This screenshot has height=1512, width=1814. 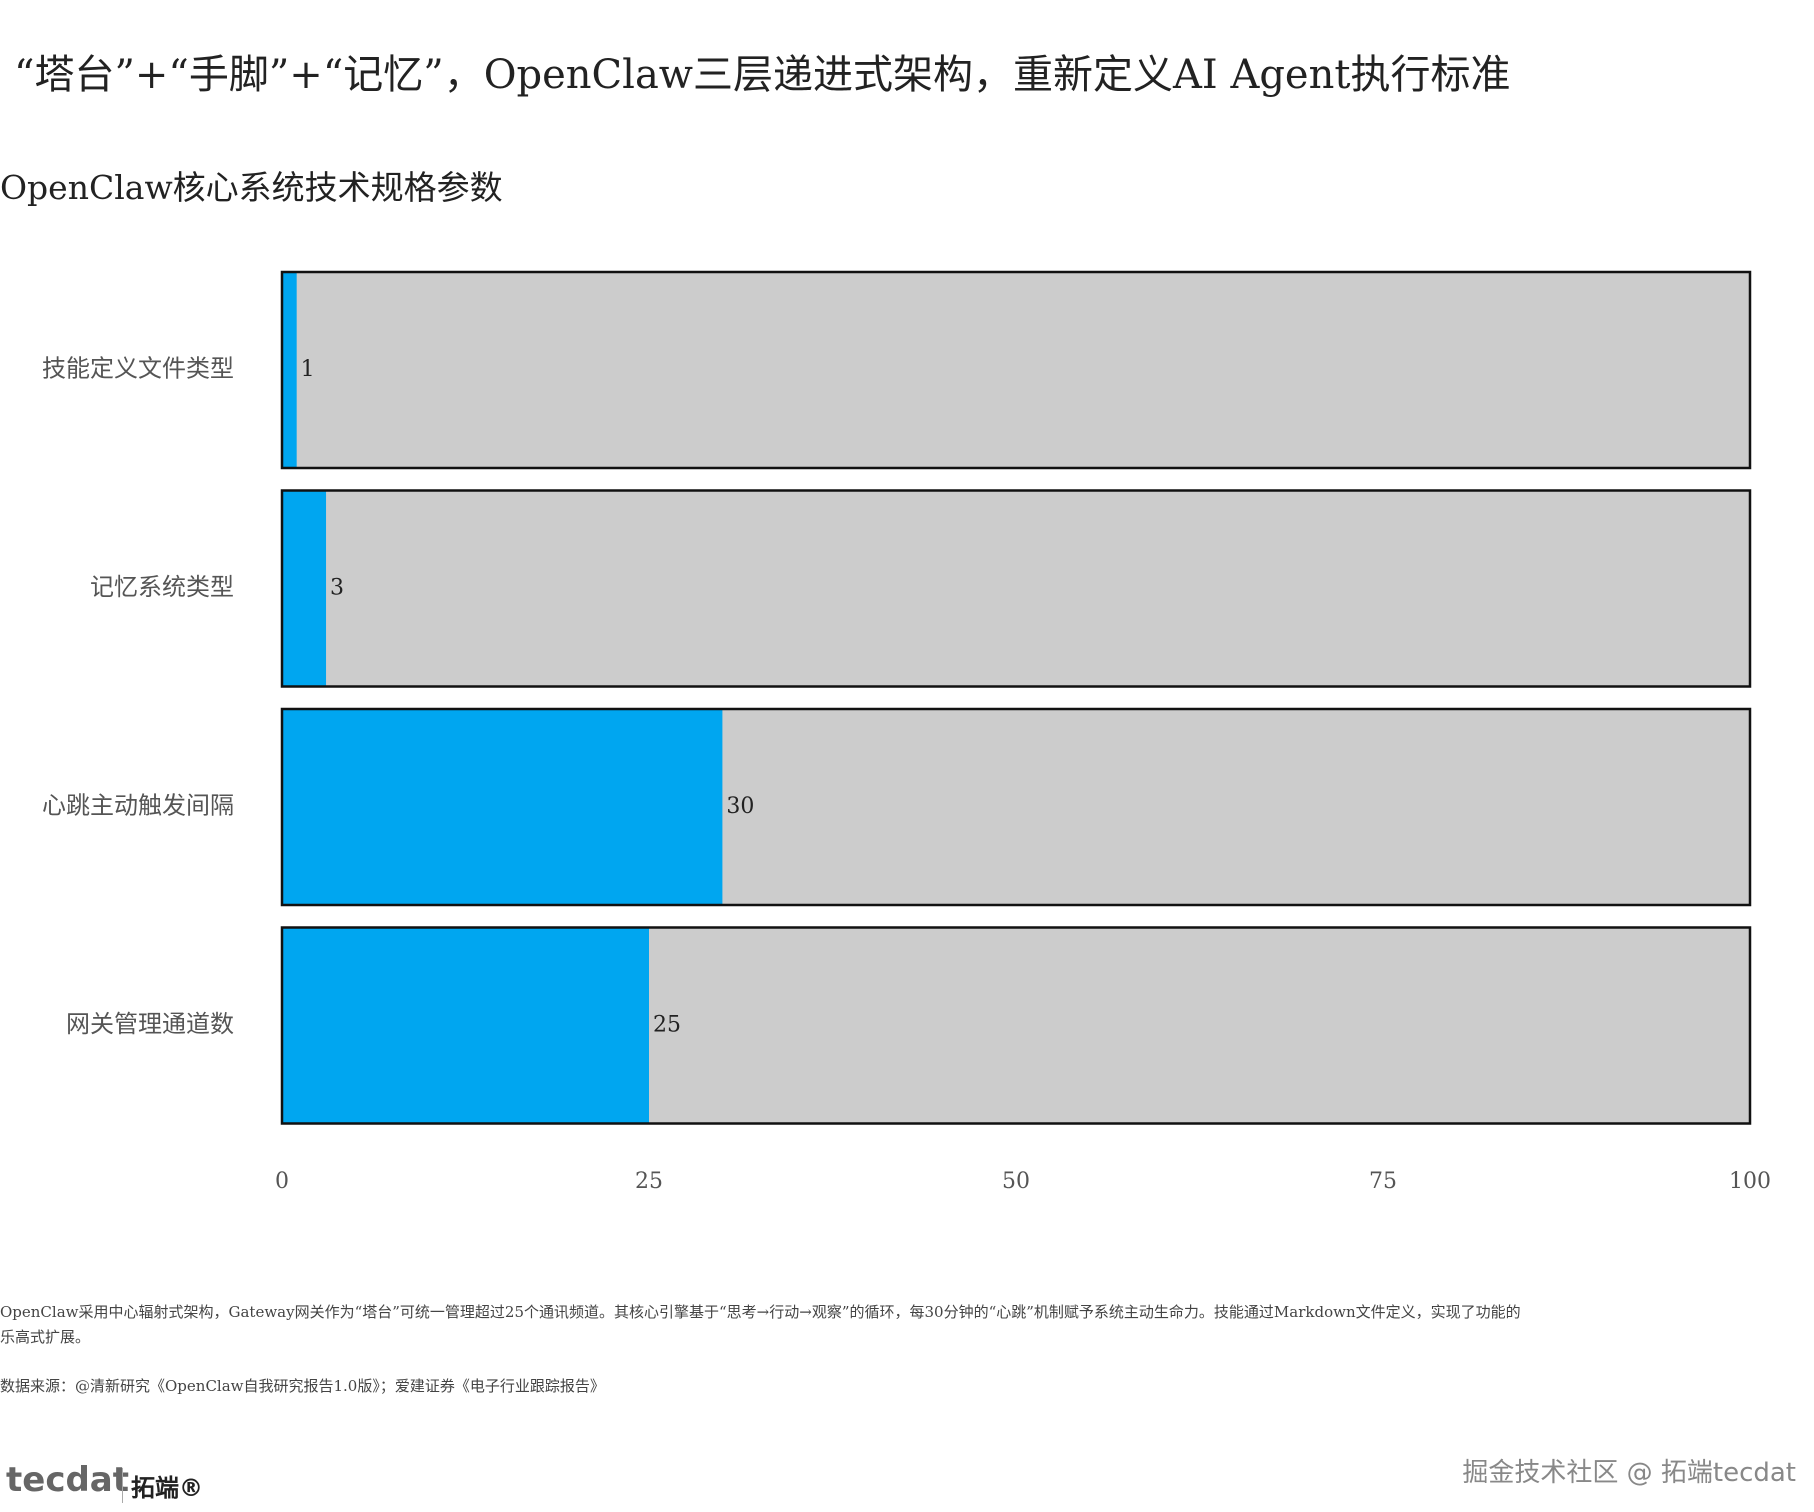 I want to click on y-tick-label: 网关管理通道数, so click(x=150, y=1024).